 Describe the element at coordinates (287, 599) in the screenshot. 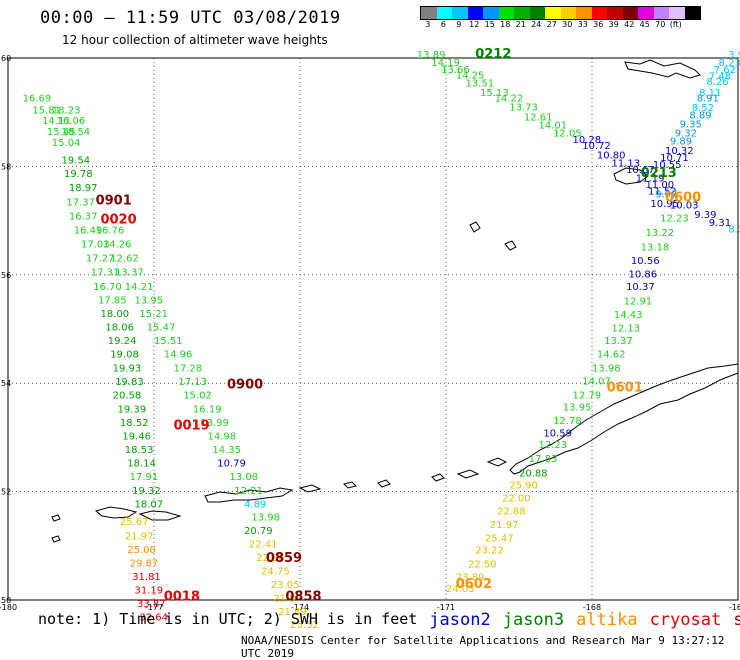

I see `wave-height-value: 21.87` at that location.